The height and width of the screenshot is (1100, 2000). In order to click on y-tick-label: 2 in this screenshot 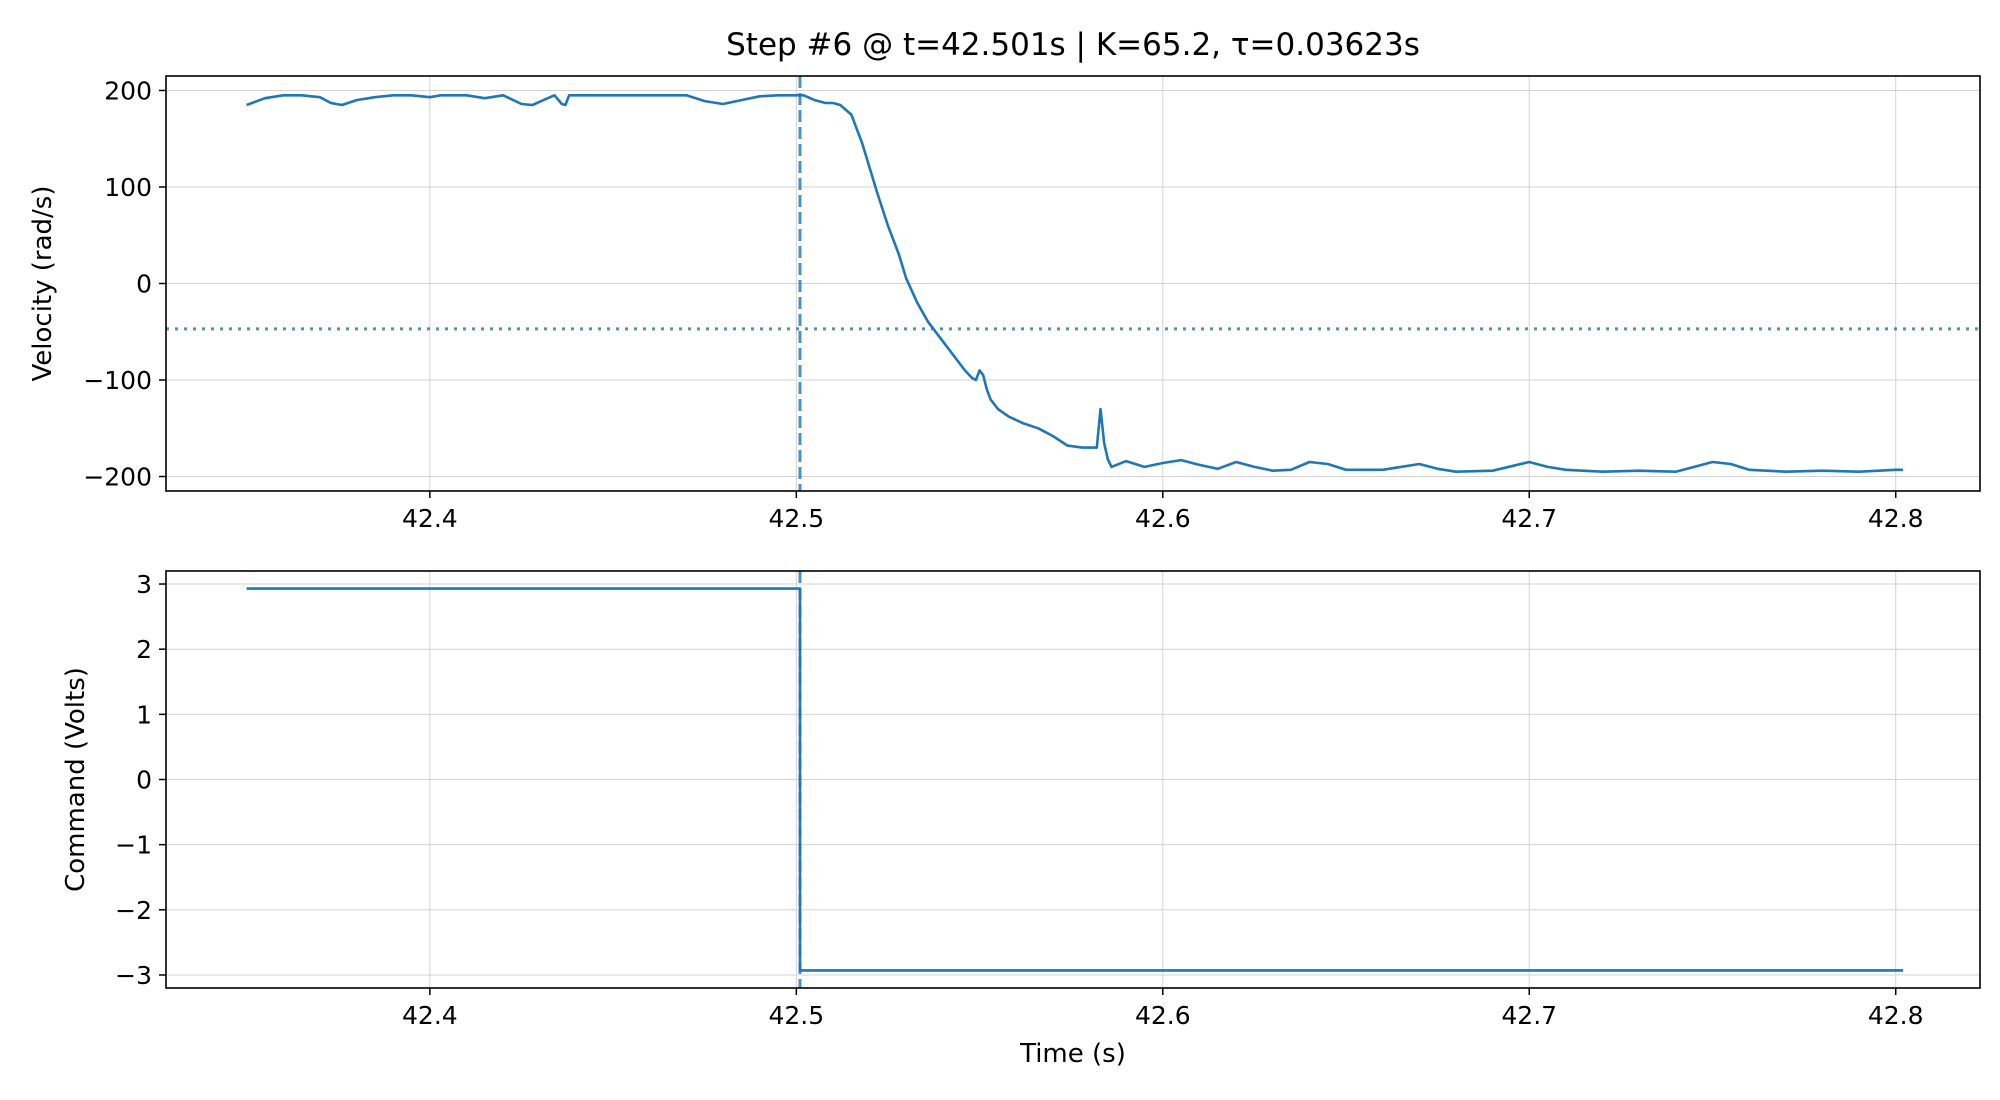, I will do `click(144, 649)`.